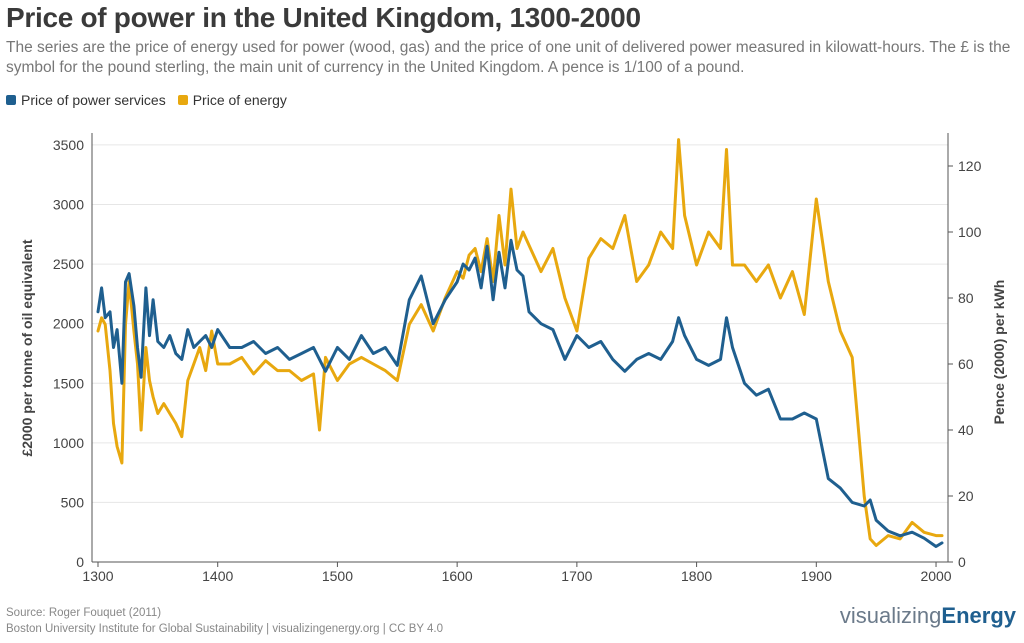 This screenshot has width=1024, height=643. I want to click on legend-label-power-services: Price of power services, so click(93, 100).